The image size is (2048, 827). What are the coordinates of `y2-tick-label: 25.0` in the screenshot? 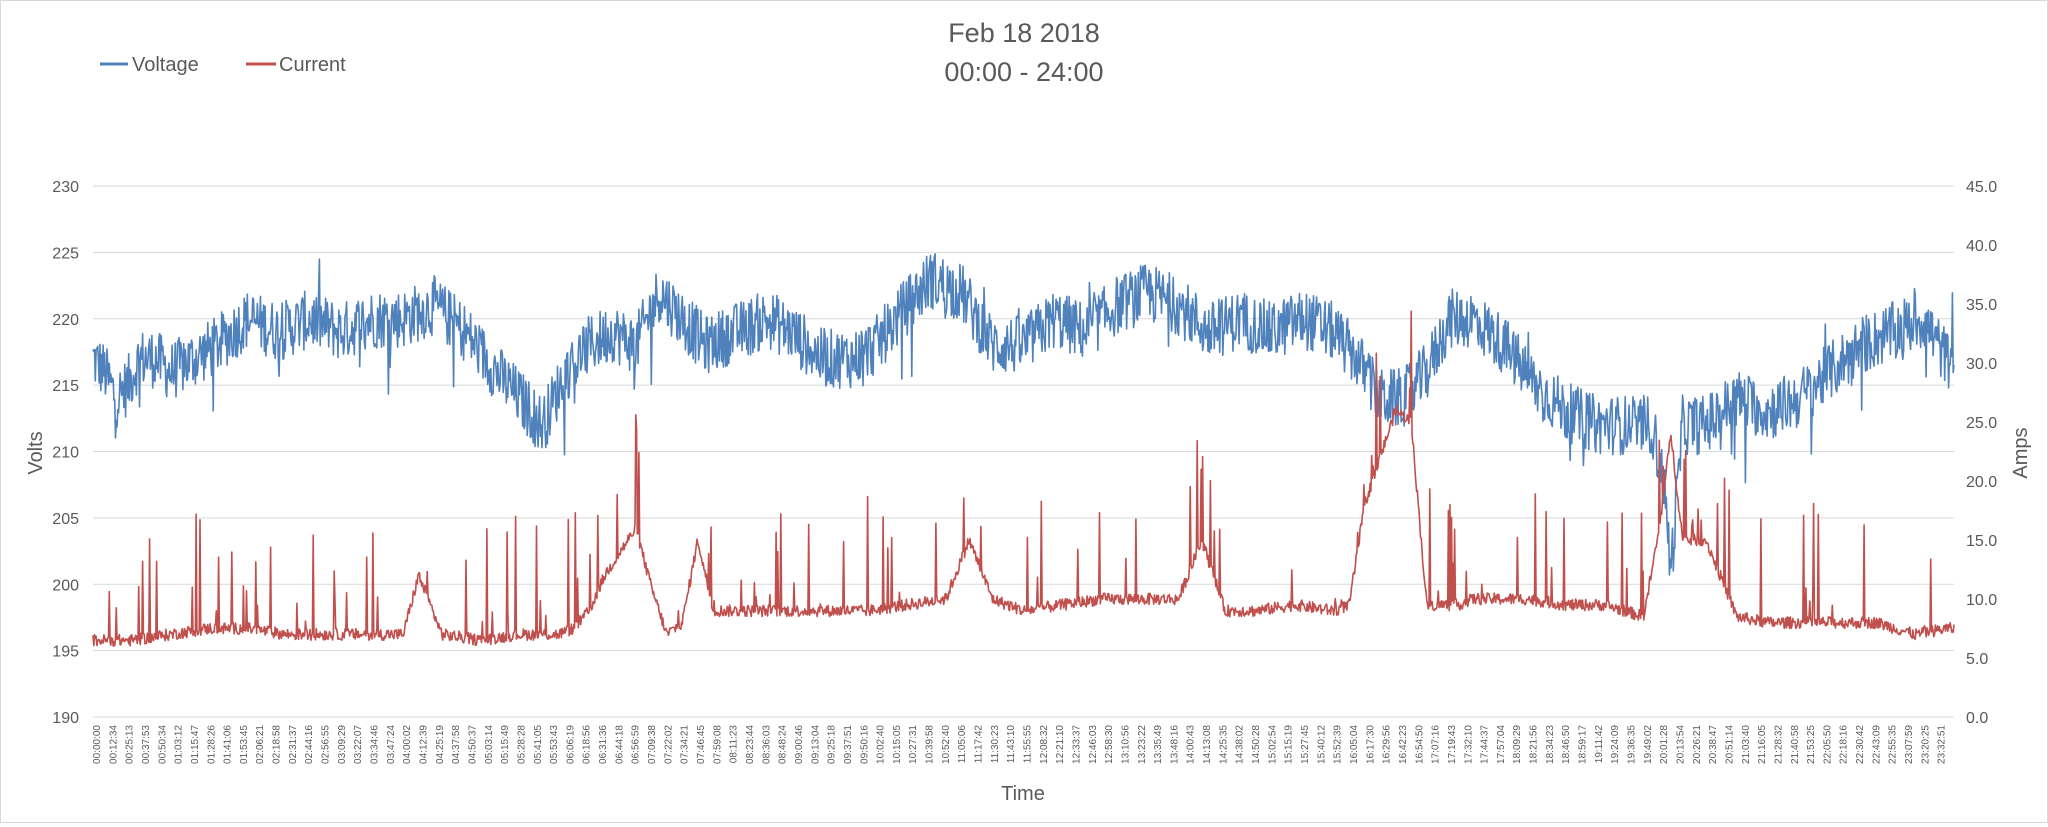 It's located at (1981, 423).